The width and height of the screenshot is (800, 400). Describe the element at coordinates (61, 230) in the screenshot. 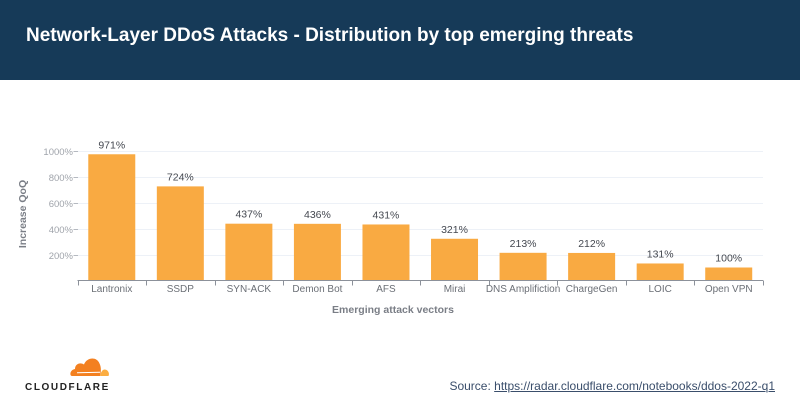

I see `y-tick-label: 400%` at that location.